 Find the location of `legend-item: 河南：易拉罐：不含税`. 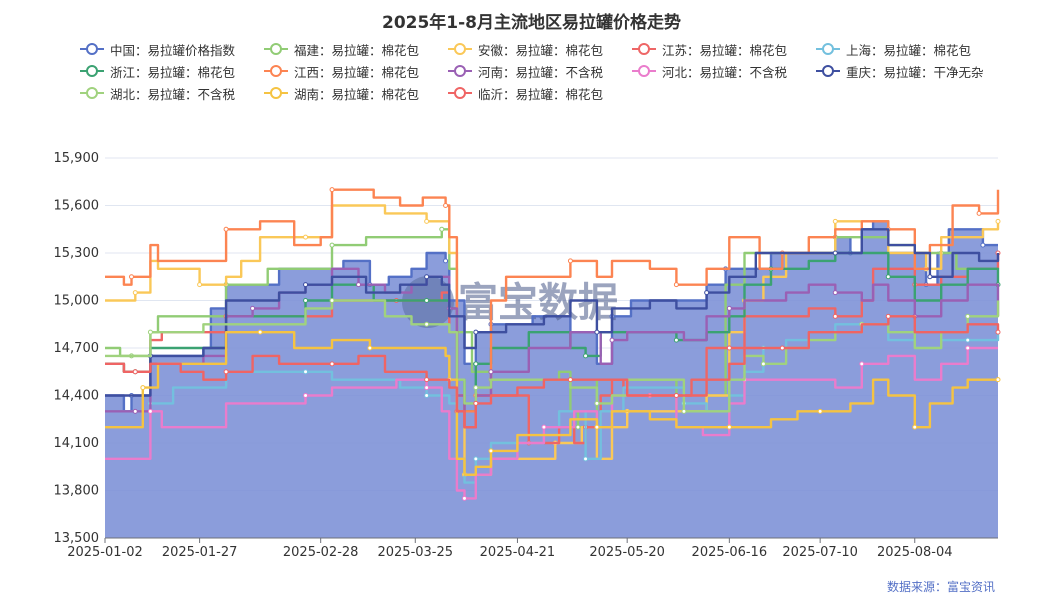

legend-item: 河南：易拉罐：不含税 is located at coordinates (540, 71).